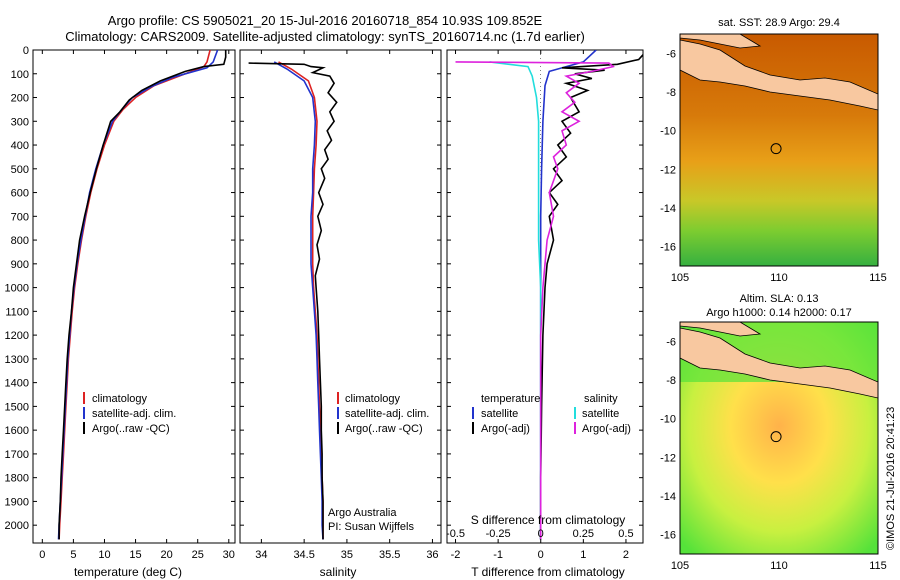  Describe the element at coordinates (626, 555) in the screenshot. I see `x-tick-label: 2` at that location.